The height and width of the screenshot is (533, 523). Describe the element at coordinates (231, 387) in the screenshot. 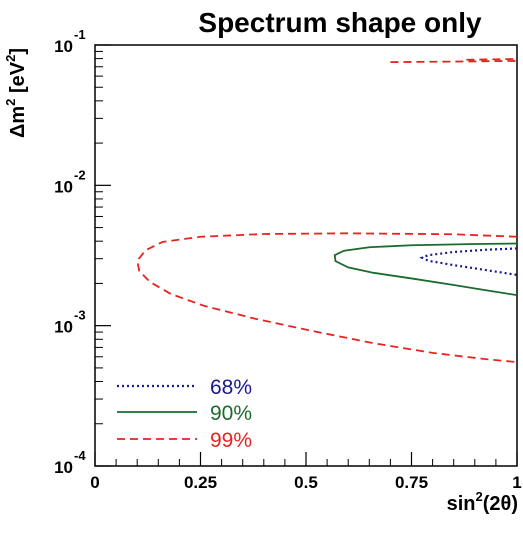

I see `legend-label: 68%` at that location.